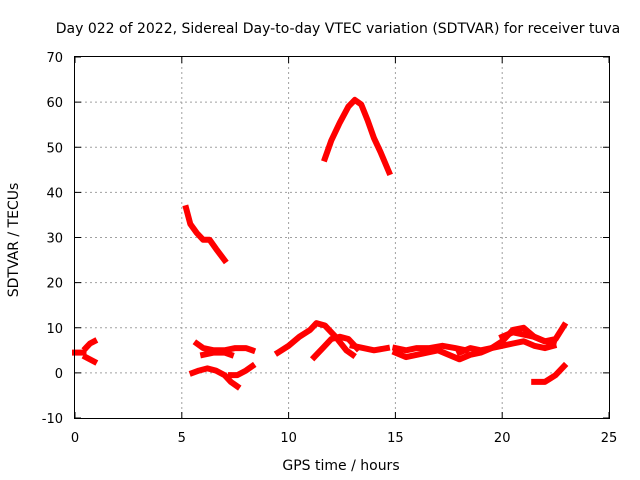 This screenshot has height=480, width=640. Describe the element at coordinates (59, 374) in the screenshot. I see `y-tick-label: 0` at that location.